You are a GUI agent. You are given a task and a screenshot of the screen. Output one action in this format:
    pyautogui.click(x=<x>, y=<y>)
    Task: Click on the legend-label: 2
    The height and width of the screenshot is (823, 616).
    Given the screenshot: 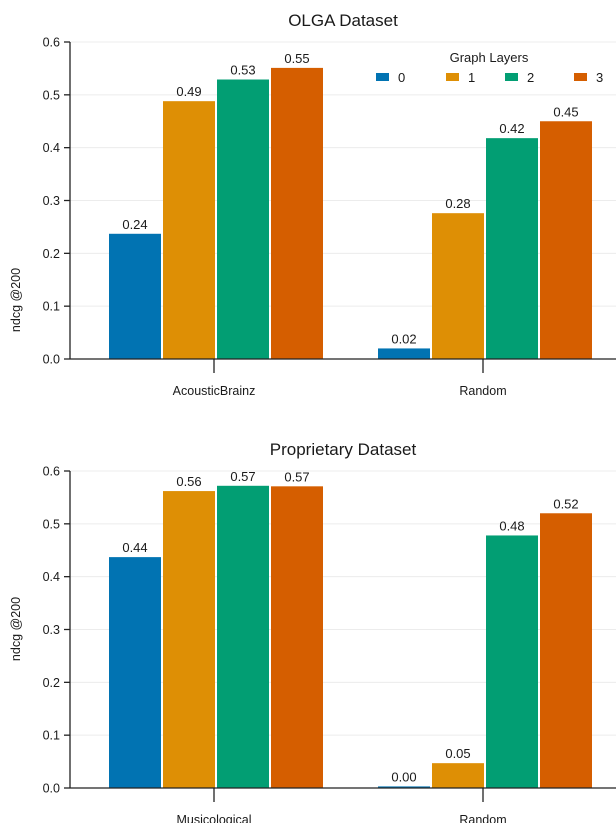 What is the action you would take?
    pyautogui.click(x=530, y=77)
    